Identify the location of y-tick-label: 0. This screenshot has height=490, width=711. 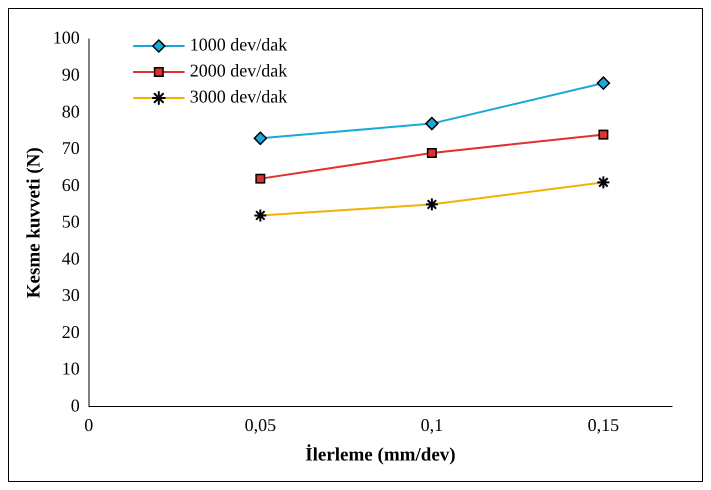
(75, 405).